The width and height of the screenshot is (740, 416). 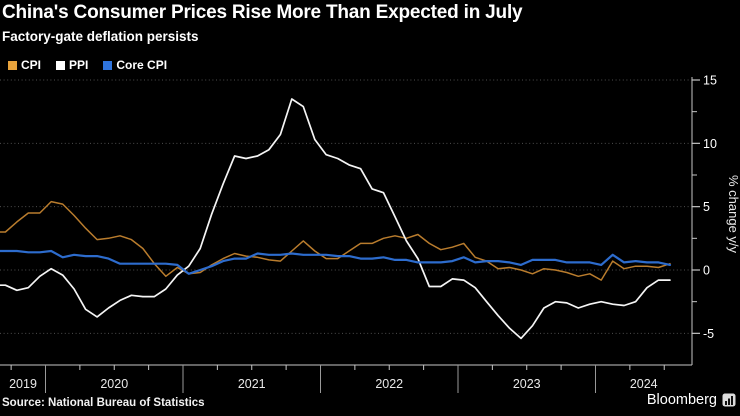 I want to click on bloomberg-wordmark: Bloomberg, so click(x=681, y=400).